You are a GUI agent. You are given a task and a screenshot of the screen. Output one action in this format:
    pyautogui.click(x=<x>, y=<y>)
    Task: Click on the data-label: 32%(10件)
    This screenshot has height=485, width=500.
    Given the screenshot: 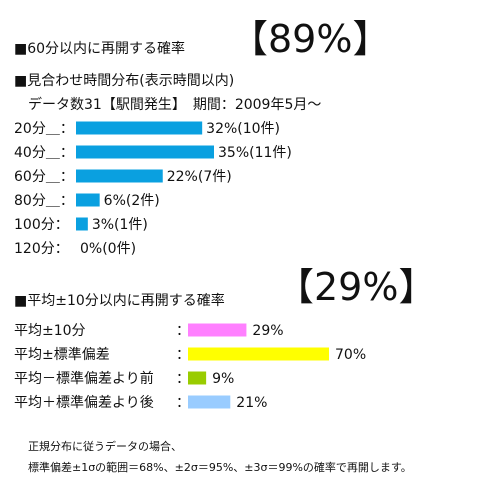 What is the action you would take?
    pyautogui.click(x=243, y=129)
    